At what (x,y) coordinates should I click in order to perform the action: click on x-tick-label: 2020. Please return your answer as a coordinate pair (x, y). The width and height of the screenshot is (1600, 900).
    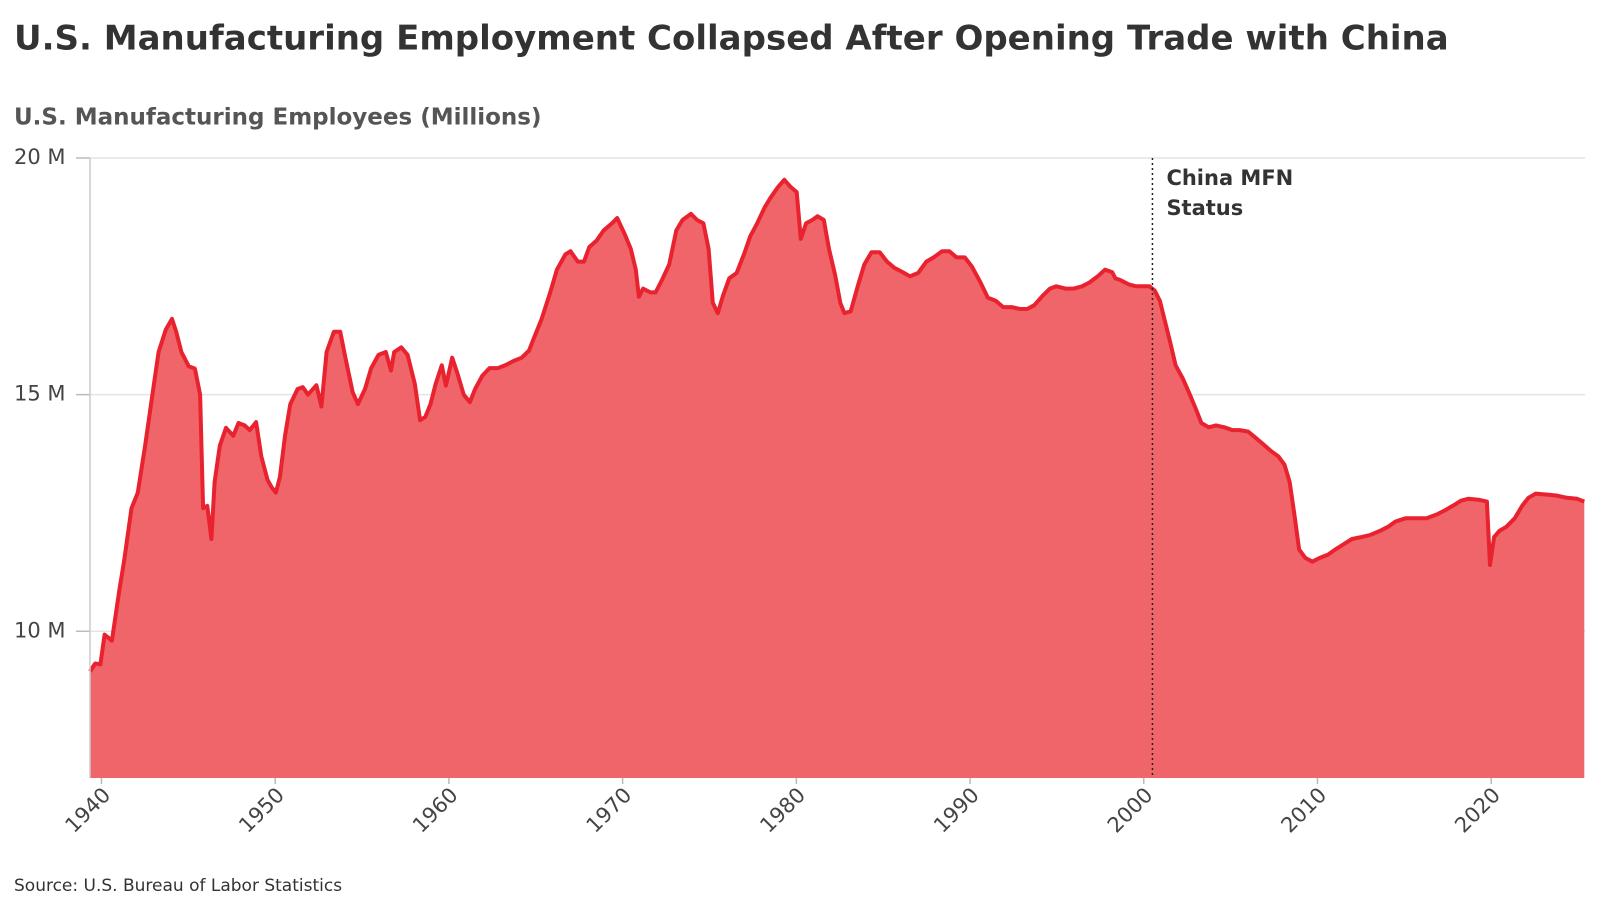
    Looking at the image, I should click on (1477, 810).